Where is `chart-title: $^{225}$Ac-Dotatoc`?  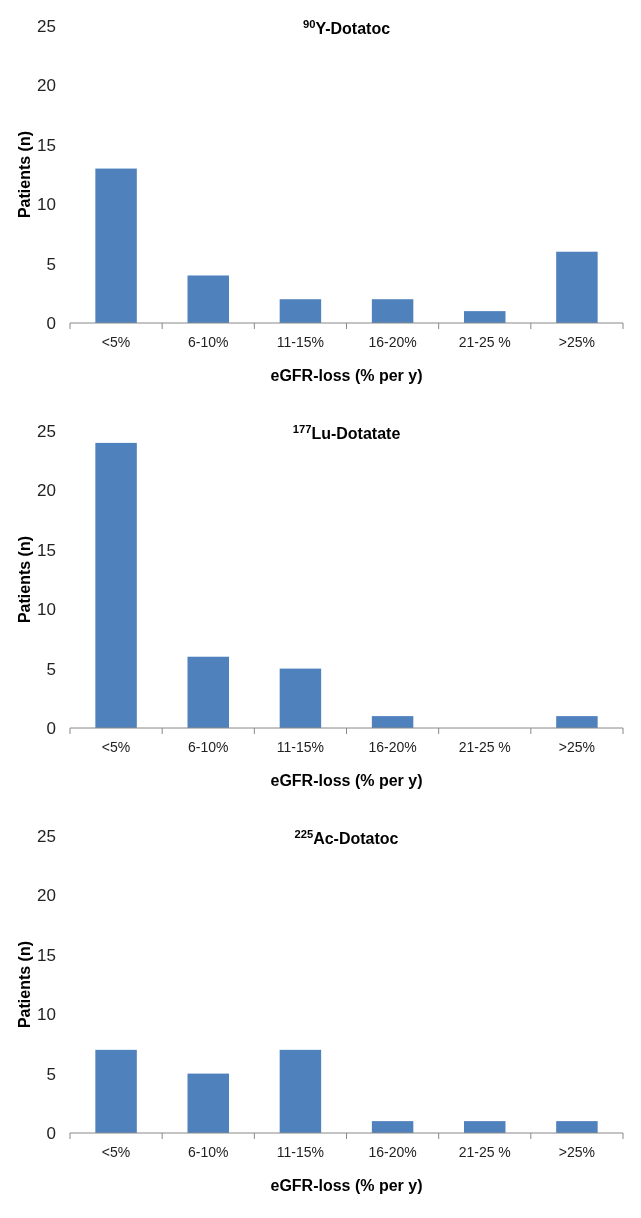
chart-title: $^{225}$Ac-Dotatoc is located at coordinates (346, 837).